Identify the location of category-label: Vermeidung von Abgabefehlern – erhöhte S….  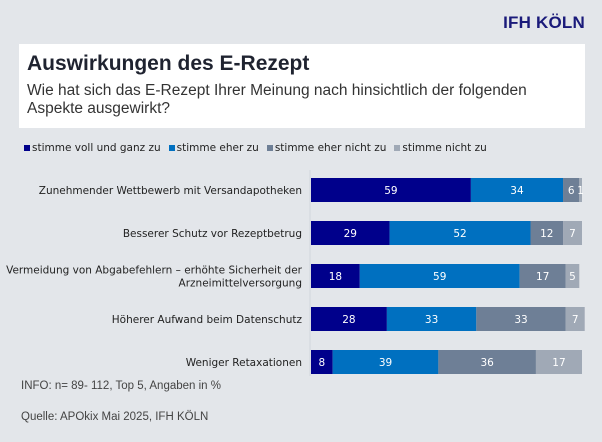
(154, 271).